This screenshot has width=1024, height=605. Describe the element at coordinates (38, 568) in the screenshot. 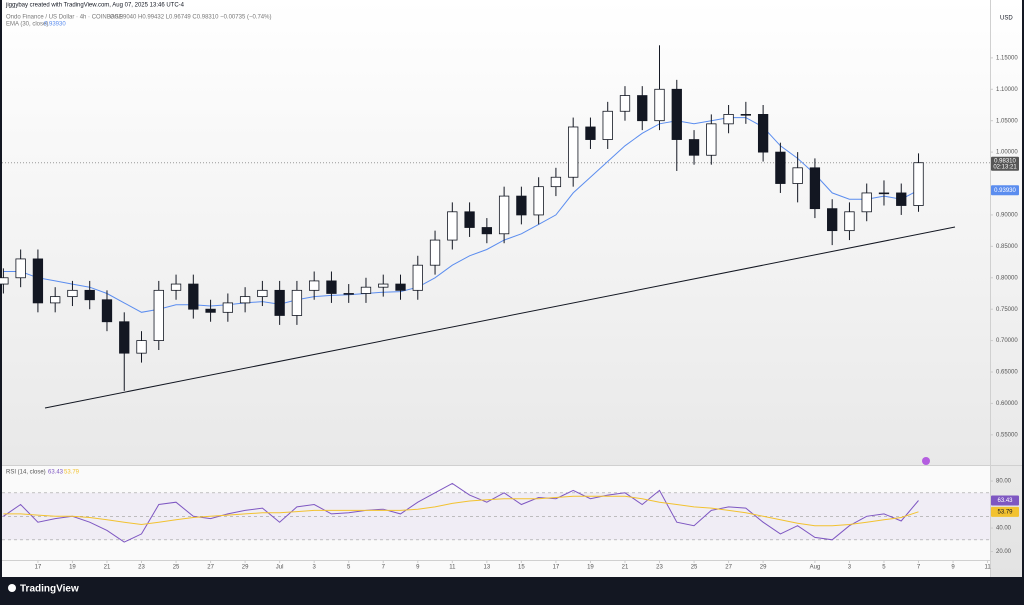

I see `x-tick-label: 17` at that location.